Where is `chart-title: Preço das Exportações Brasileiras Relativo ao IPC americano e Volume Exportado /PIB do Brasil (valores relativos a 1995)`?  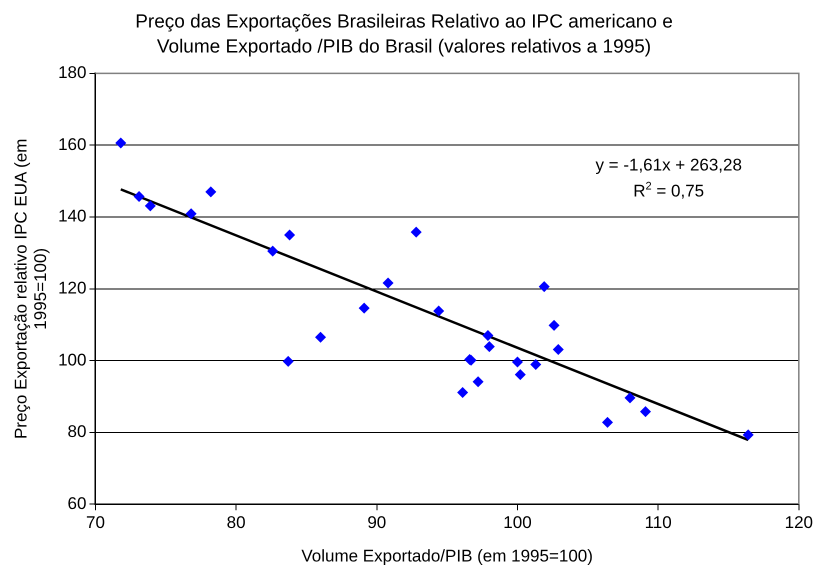
chart-title: Preço das Exportações Brasileiras Relativo ao IPC americano e Volume Exportado /PIB do Brasil (valores relativos a 1995) is located at coordinates (404, 35).